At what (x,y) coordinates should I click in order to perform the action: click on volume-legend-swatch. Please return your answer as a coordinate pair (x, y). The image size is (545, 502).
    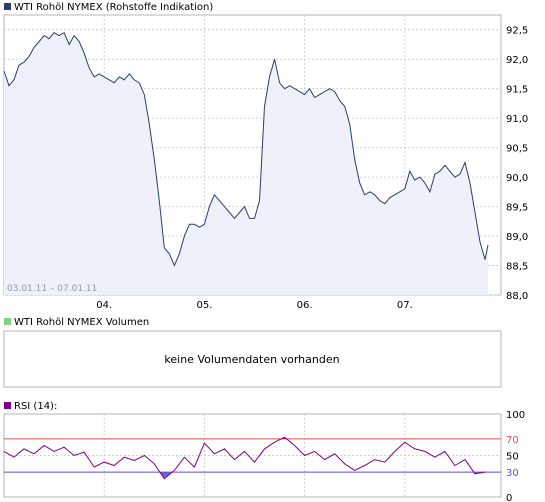
    Looking at the image, I should click on (7, 321).